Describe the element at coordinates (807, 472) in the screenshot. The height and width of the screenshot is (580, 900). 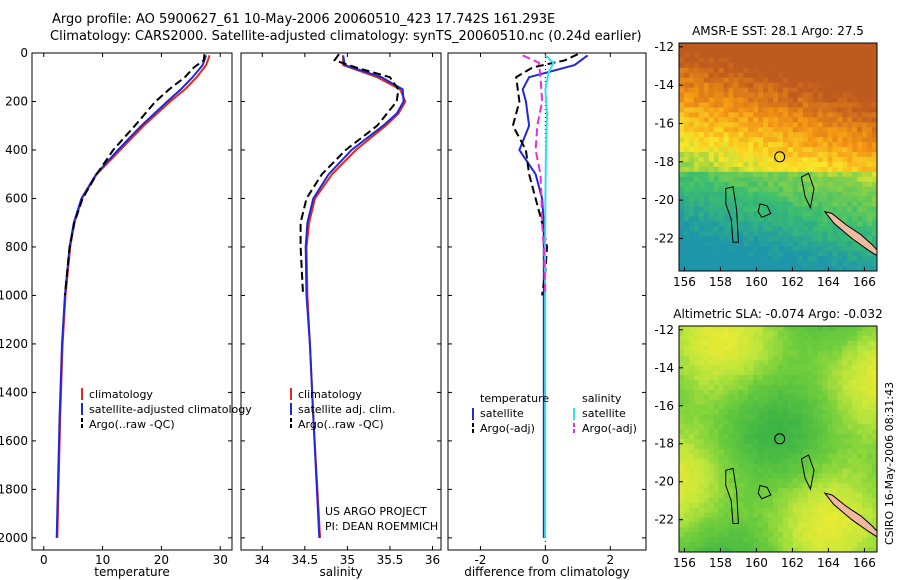
I see `reef-contour` at that location.